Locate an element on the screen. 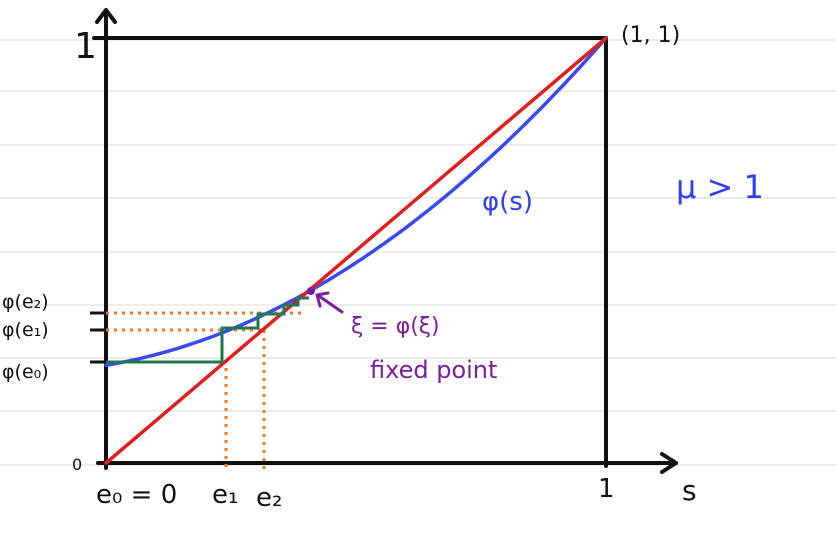 This screenshot has height=540, width=836. phi-label-ticks is located at coordinates (98, 337).